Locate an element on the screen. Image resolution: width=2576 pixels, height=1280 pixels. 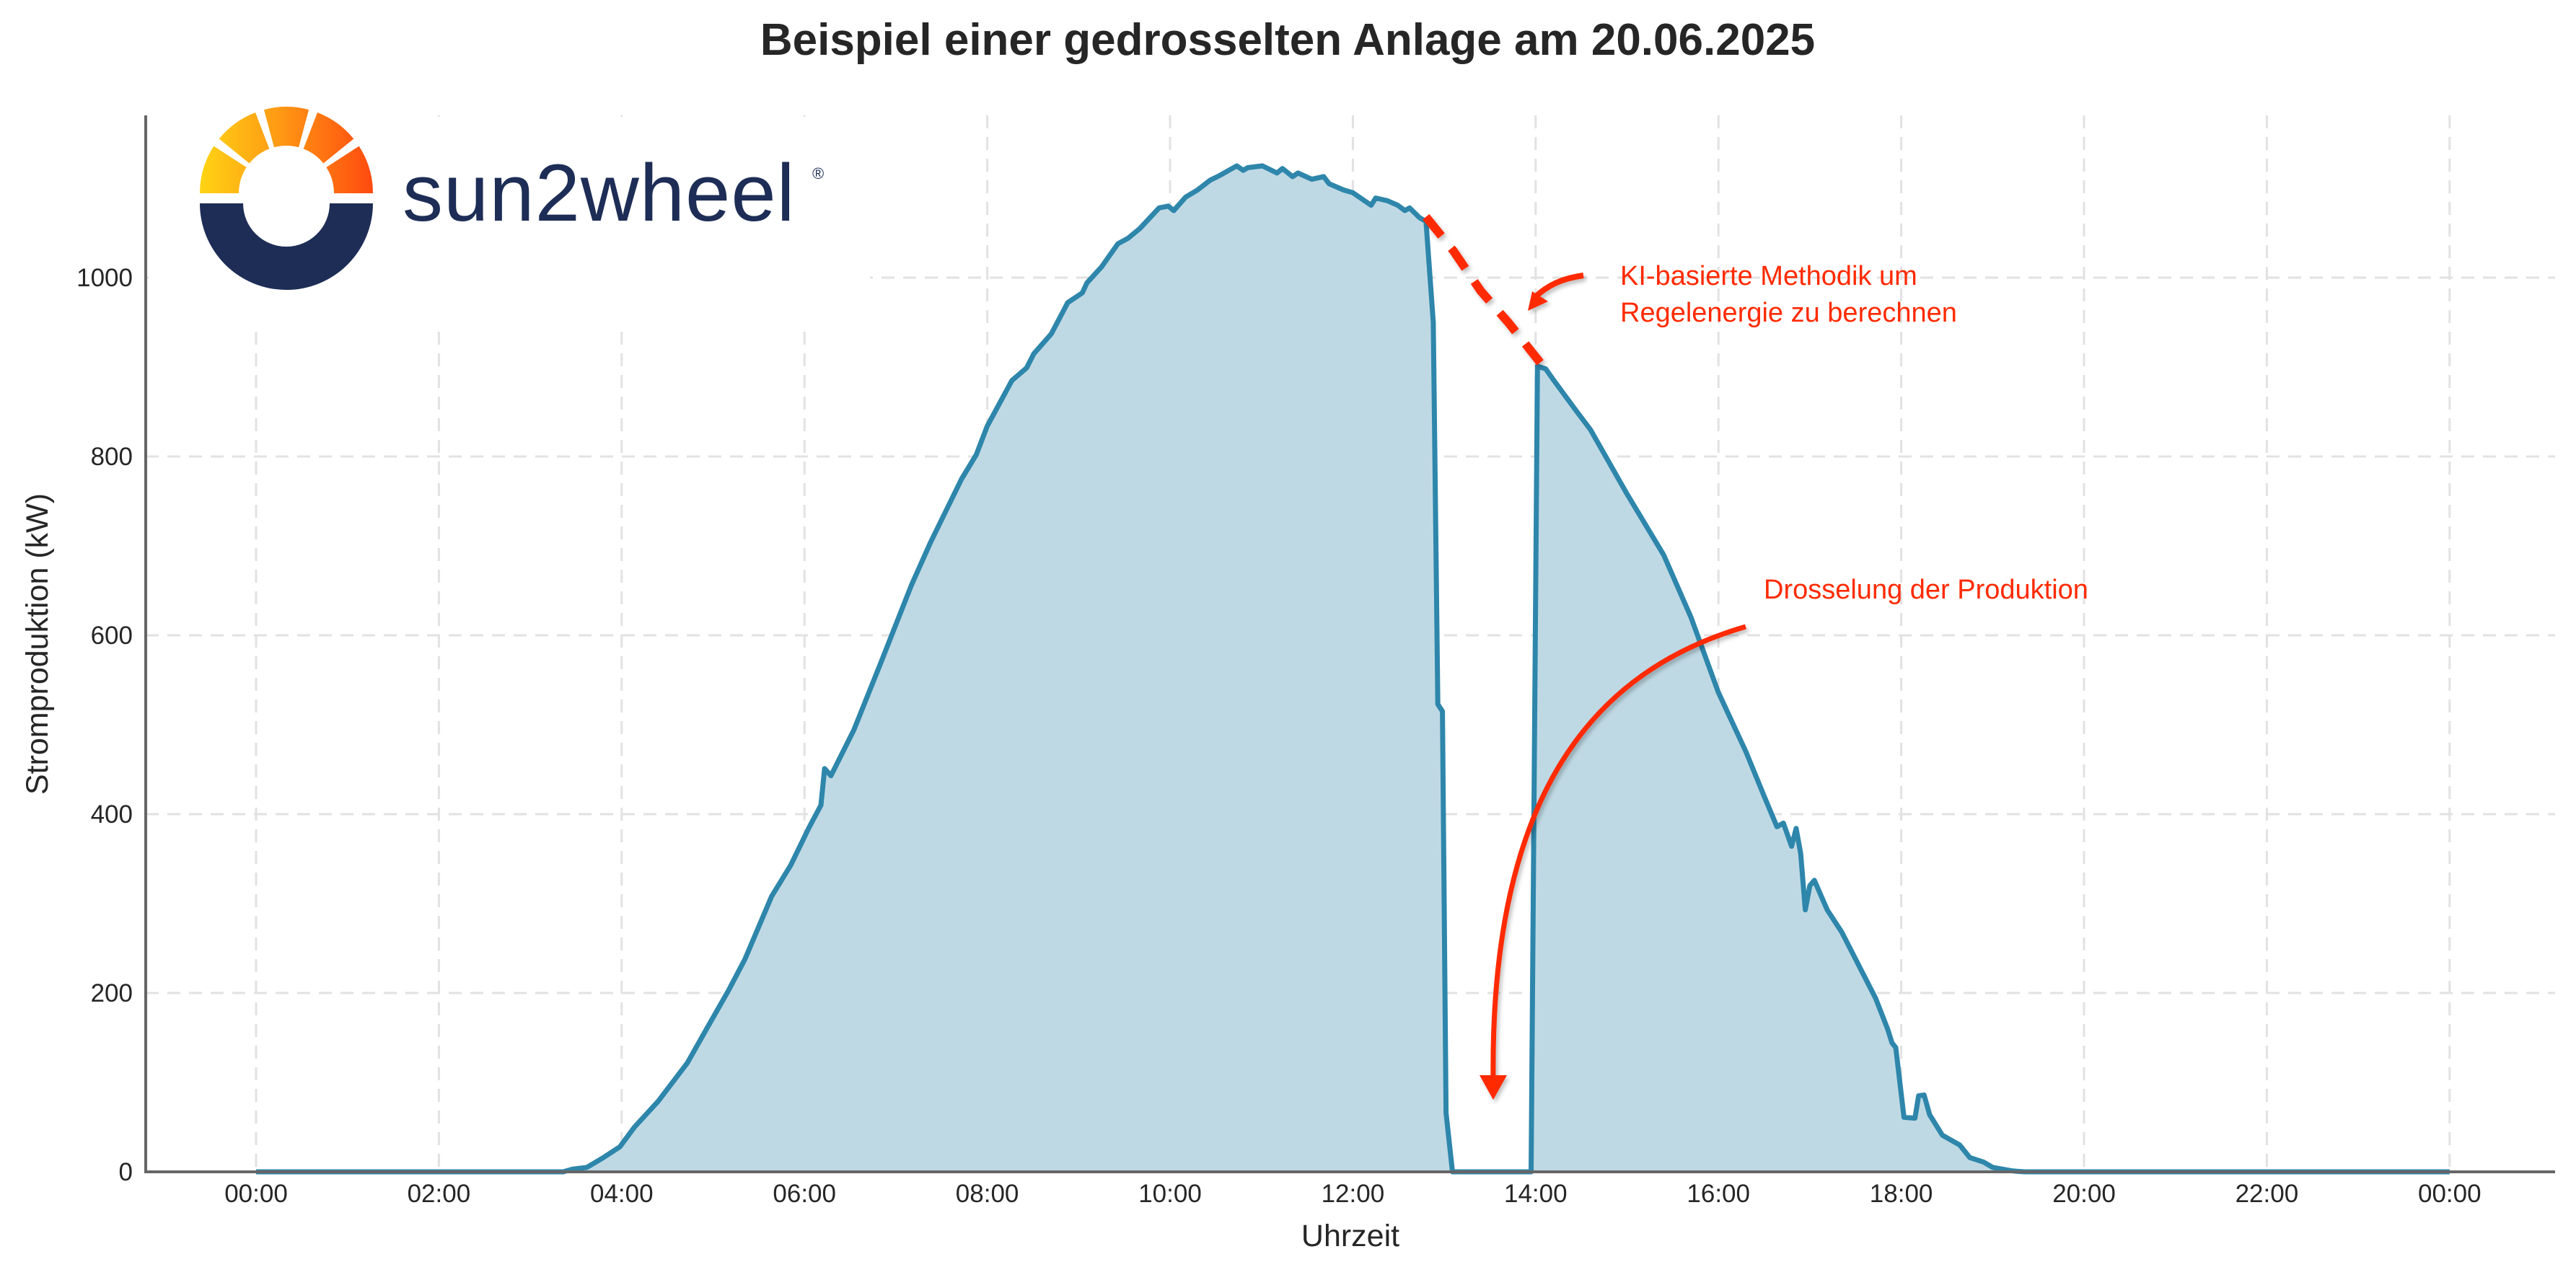
x-tick-label: 12:00 is located at coordinates (1353, 1194).